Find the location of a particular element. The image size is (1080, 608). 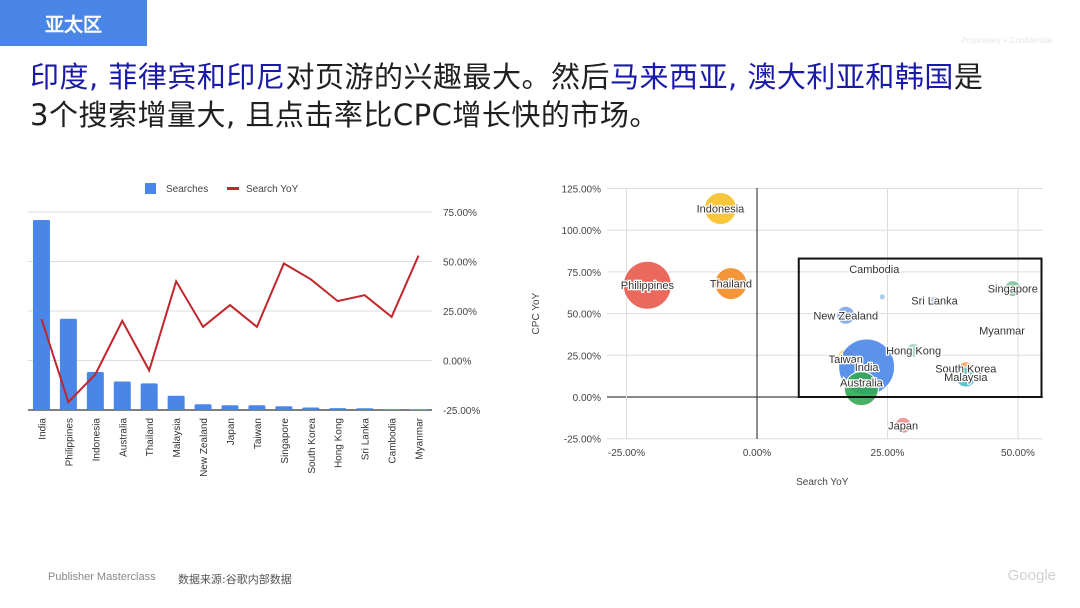

x-category-label: New Zealand is located at coordinates (204, 447).